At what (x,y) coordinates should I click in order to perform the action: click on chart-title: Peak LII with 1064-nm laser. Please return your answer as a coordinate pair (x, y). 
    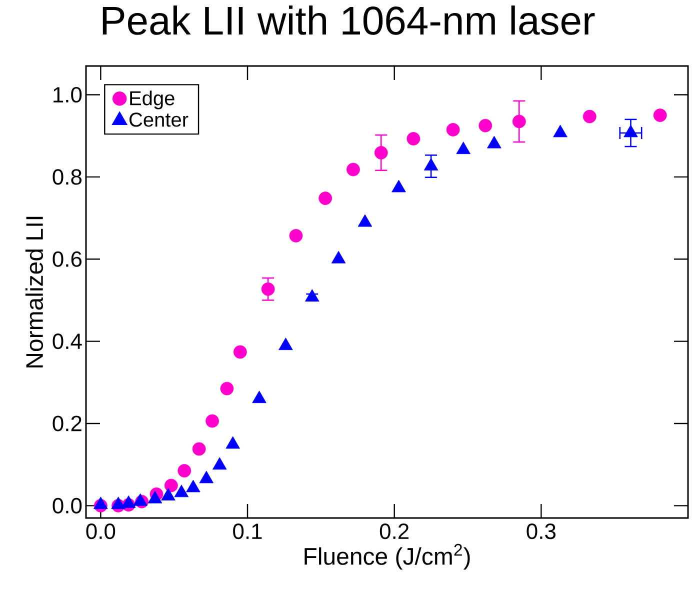
    Looking at the image, I should click on (348, 20).